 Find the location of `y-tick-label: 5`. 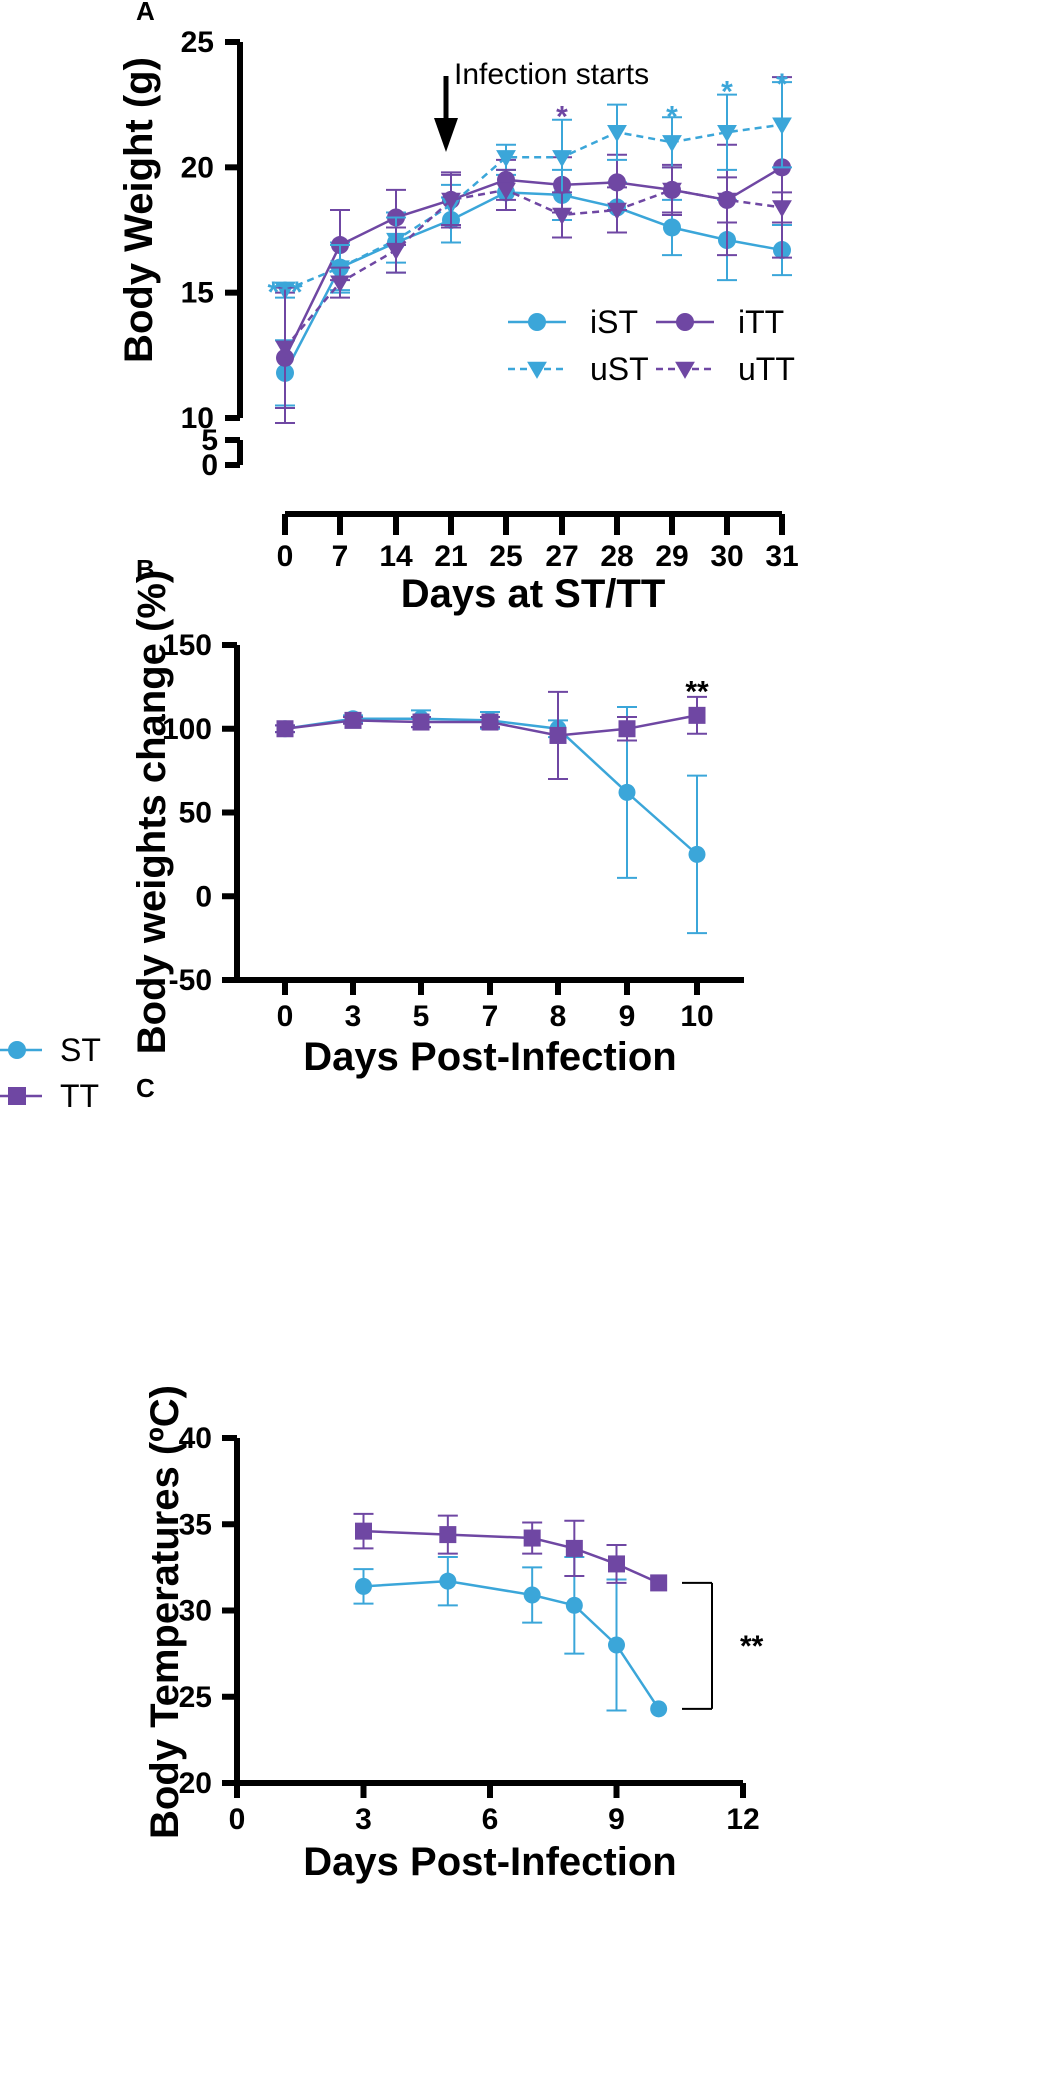

y-tick-label: 5 is located at coordinates (209, 440).